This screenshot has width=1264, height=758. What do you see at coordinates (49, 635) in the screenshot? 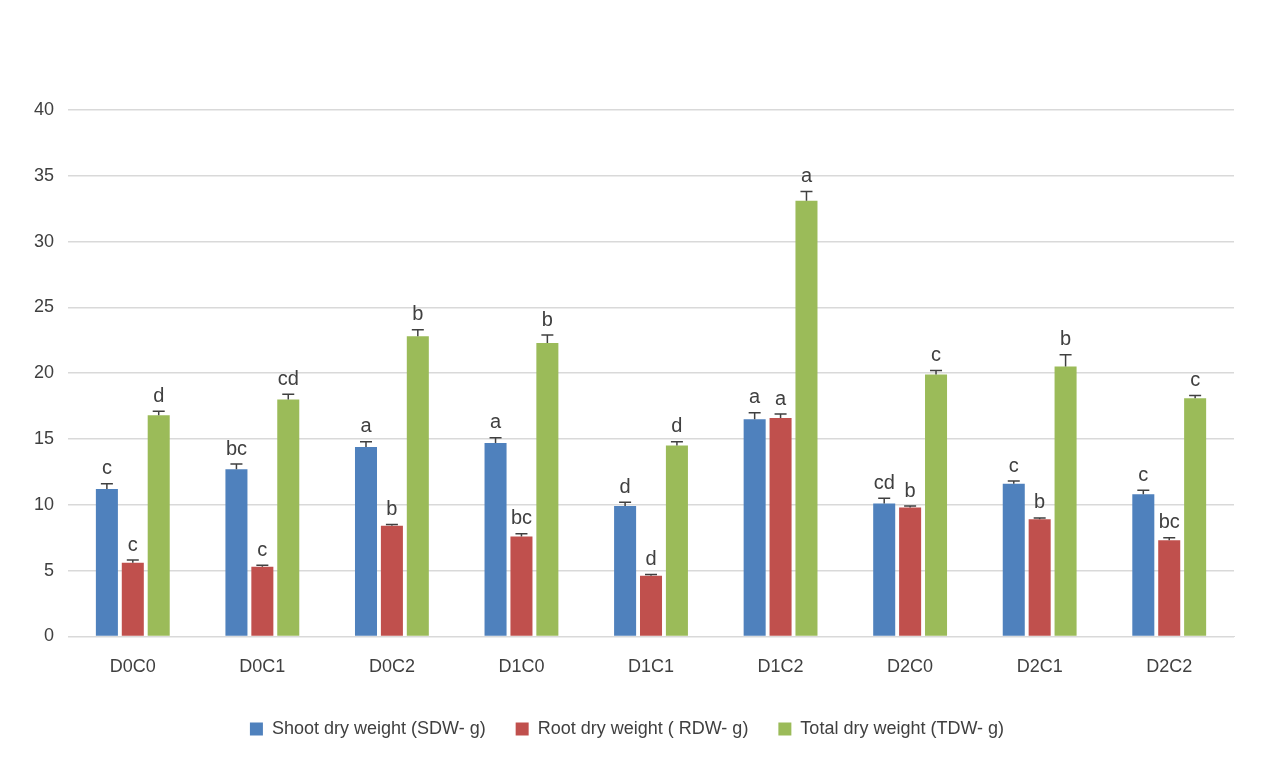
I see `y-tick-label: 0` at bounding box center [49, 635].